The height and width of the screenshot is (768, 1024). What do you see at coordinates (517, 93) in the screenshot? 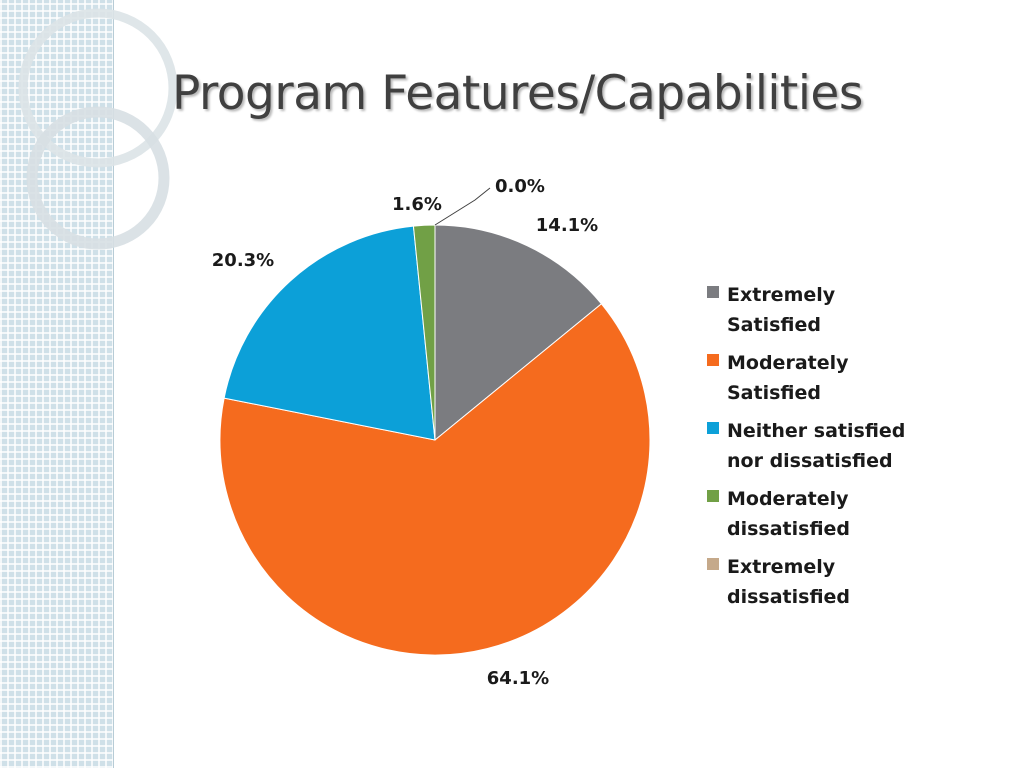
I see `slide-title: Program Features/Capabilities` at bounding box center [517, 93].